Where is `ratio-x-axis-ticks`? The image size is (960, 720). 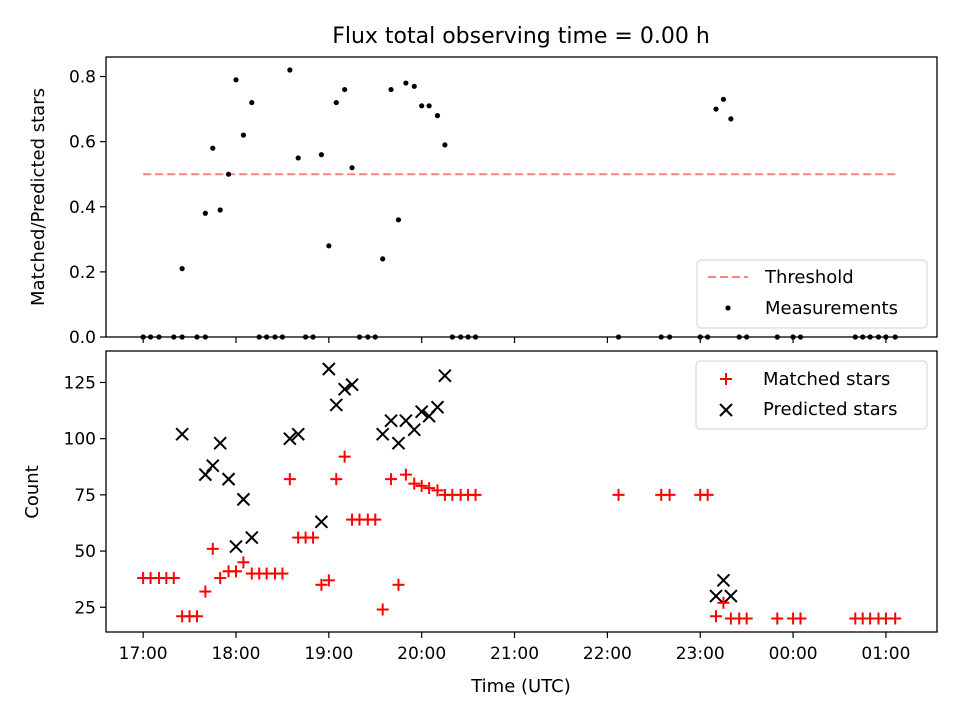 ratio-x-axis-ticks is located at coordinates (514, 340).